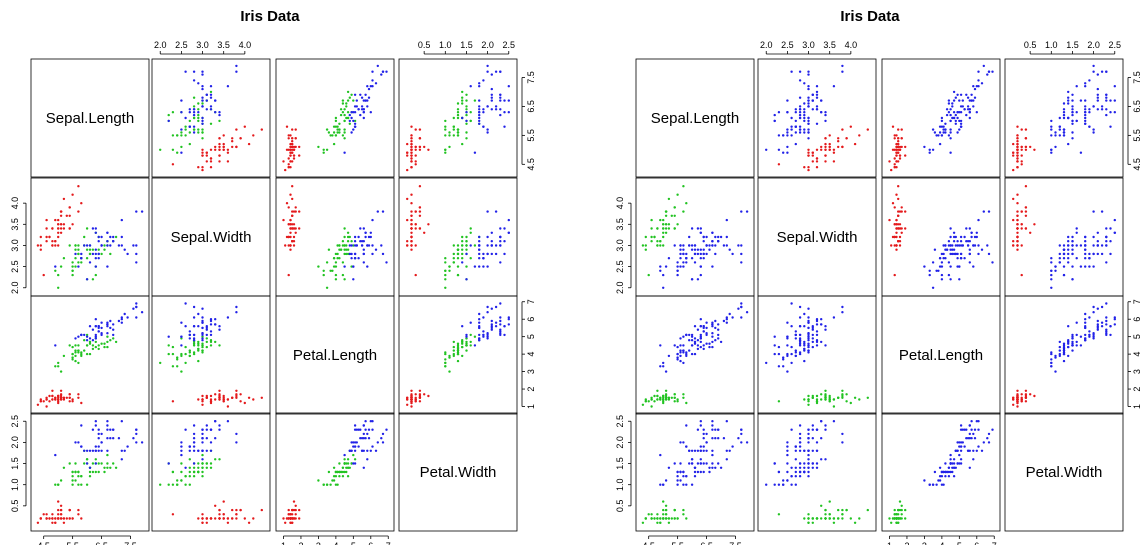  What do you see at coordinates (1064, 472) in the screenshot?
I see `variable-label: Petal.Width` at bounding box center [1064, 472].